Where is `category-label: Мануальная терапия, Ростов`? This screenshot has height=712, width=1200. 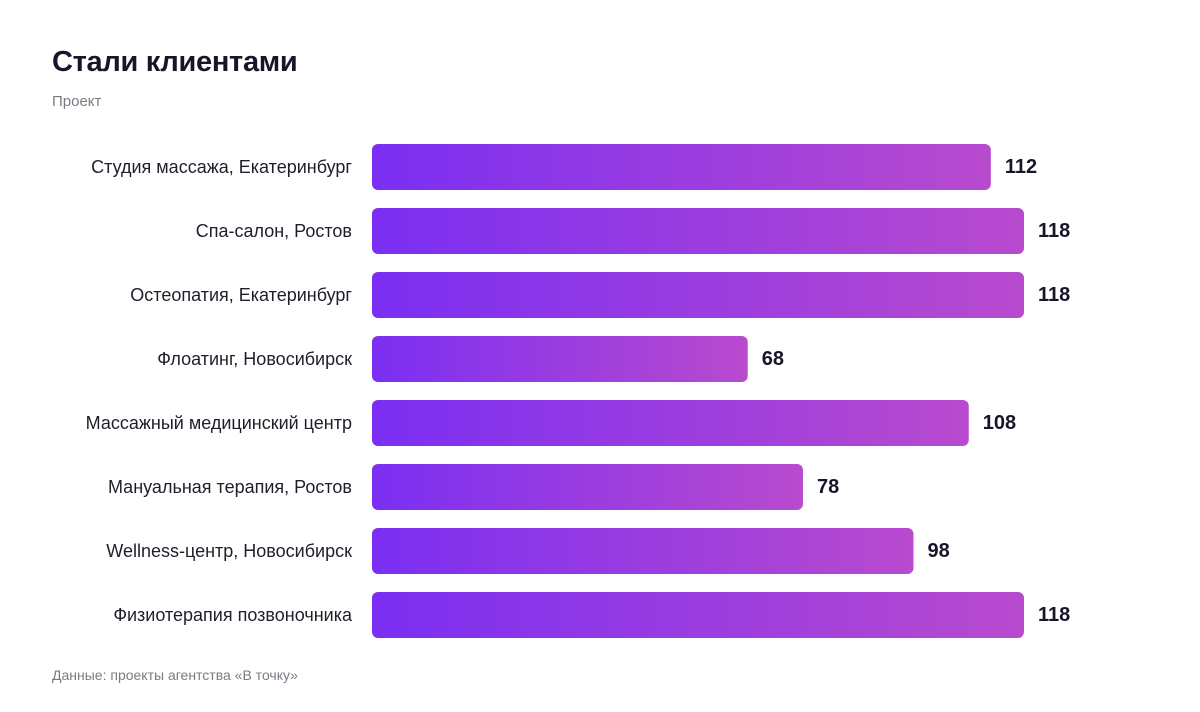
category-label: Мануальная терапия, Ростов is located at coordinates (230, 487).